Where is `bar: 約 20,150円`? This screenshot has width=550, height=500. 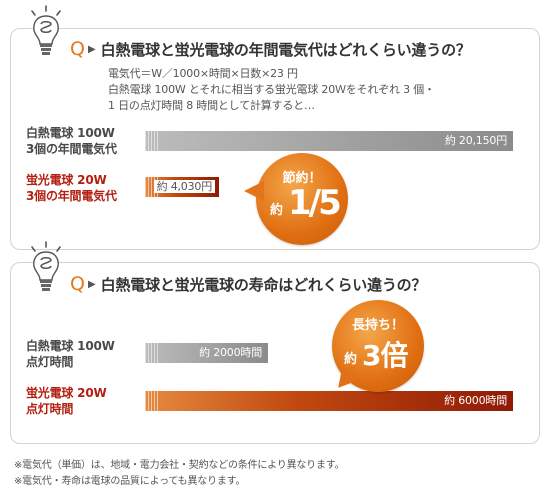
bar: 約 20,150円 is located at coordinates (329, 141).